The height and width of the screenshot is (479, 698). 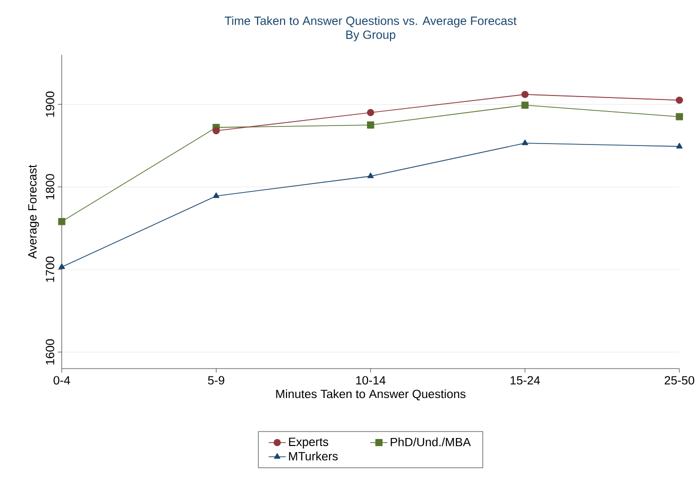 I want to click on legend-label: MTurkers, so click(x=313, y=456).